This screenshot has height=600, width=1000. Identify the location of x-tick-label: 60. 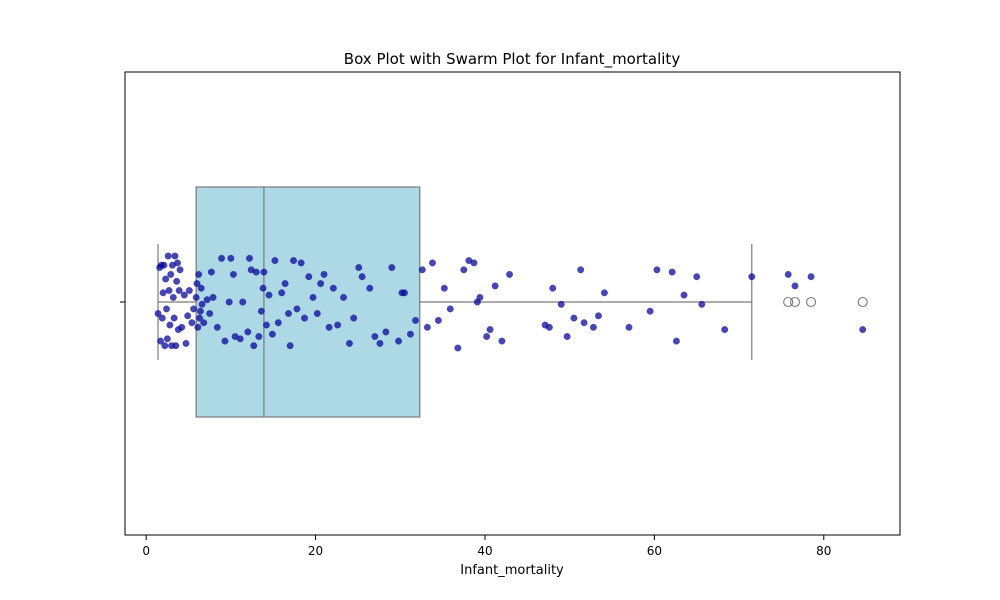
(654, 551).